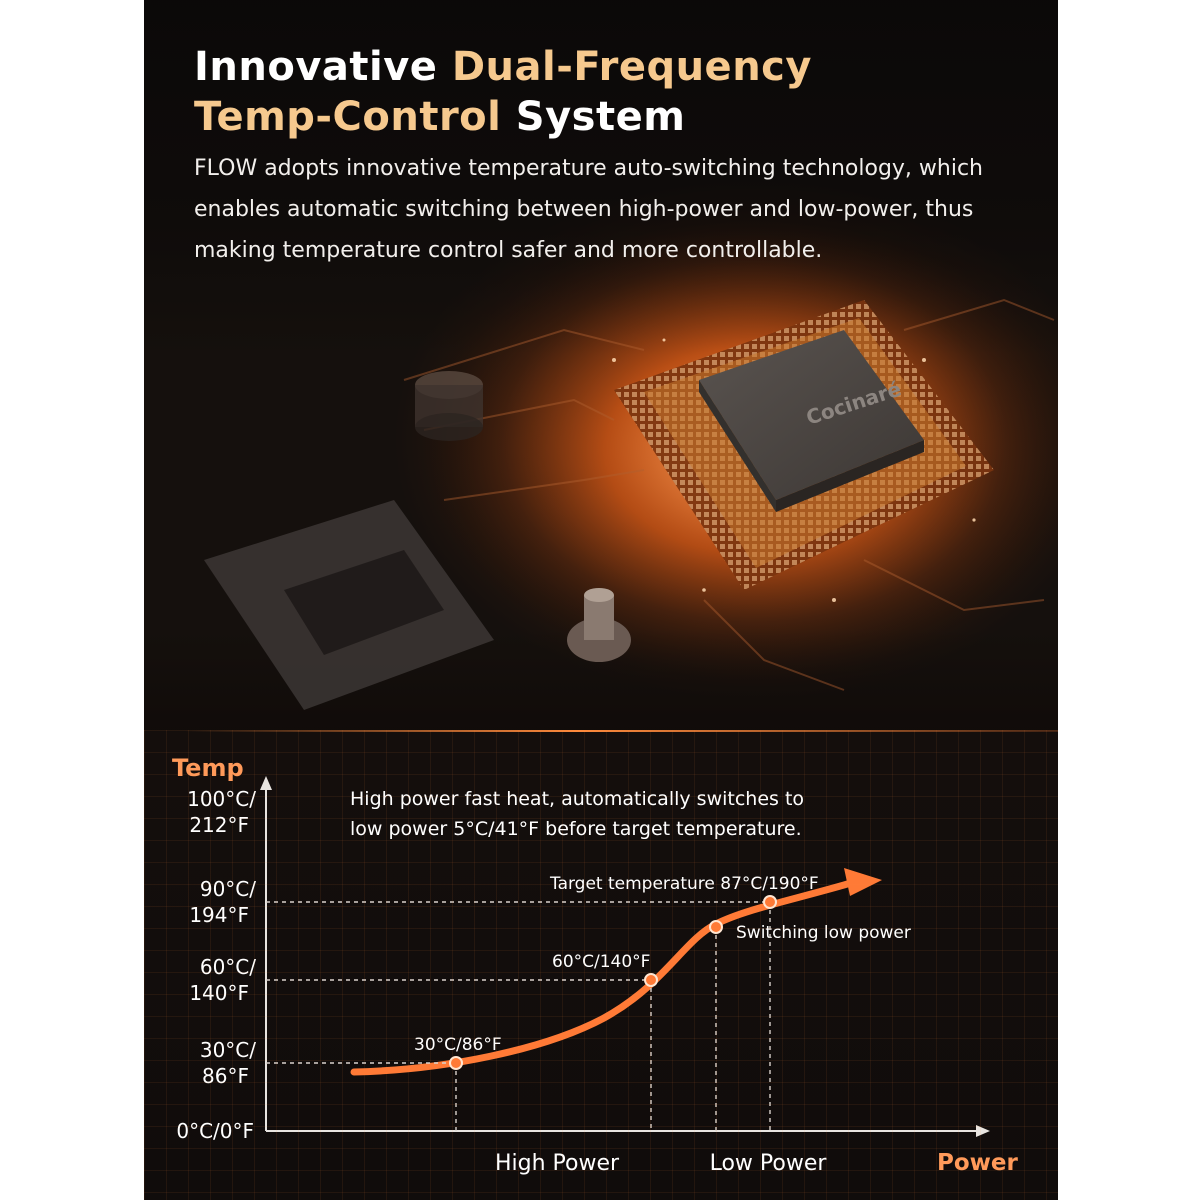 The width and height of the screenshot is (1200, 1200). What do you see at coordinates (769, 1163) in the screenshot?
I see `x-label-low-power: Low Power` at bounding box center [769, 1163].